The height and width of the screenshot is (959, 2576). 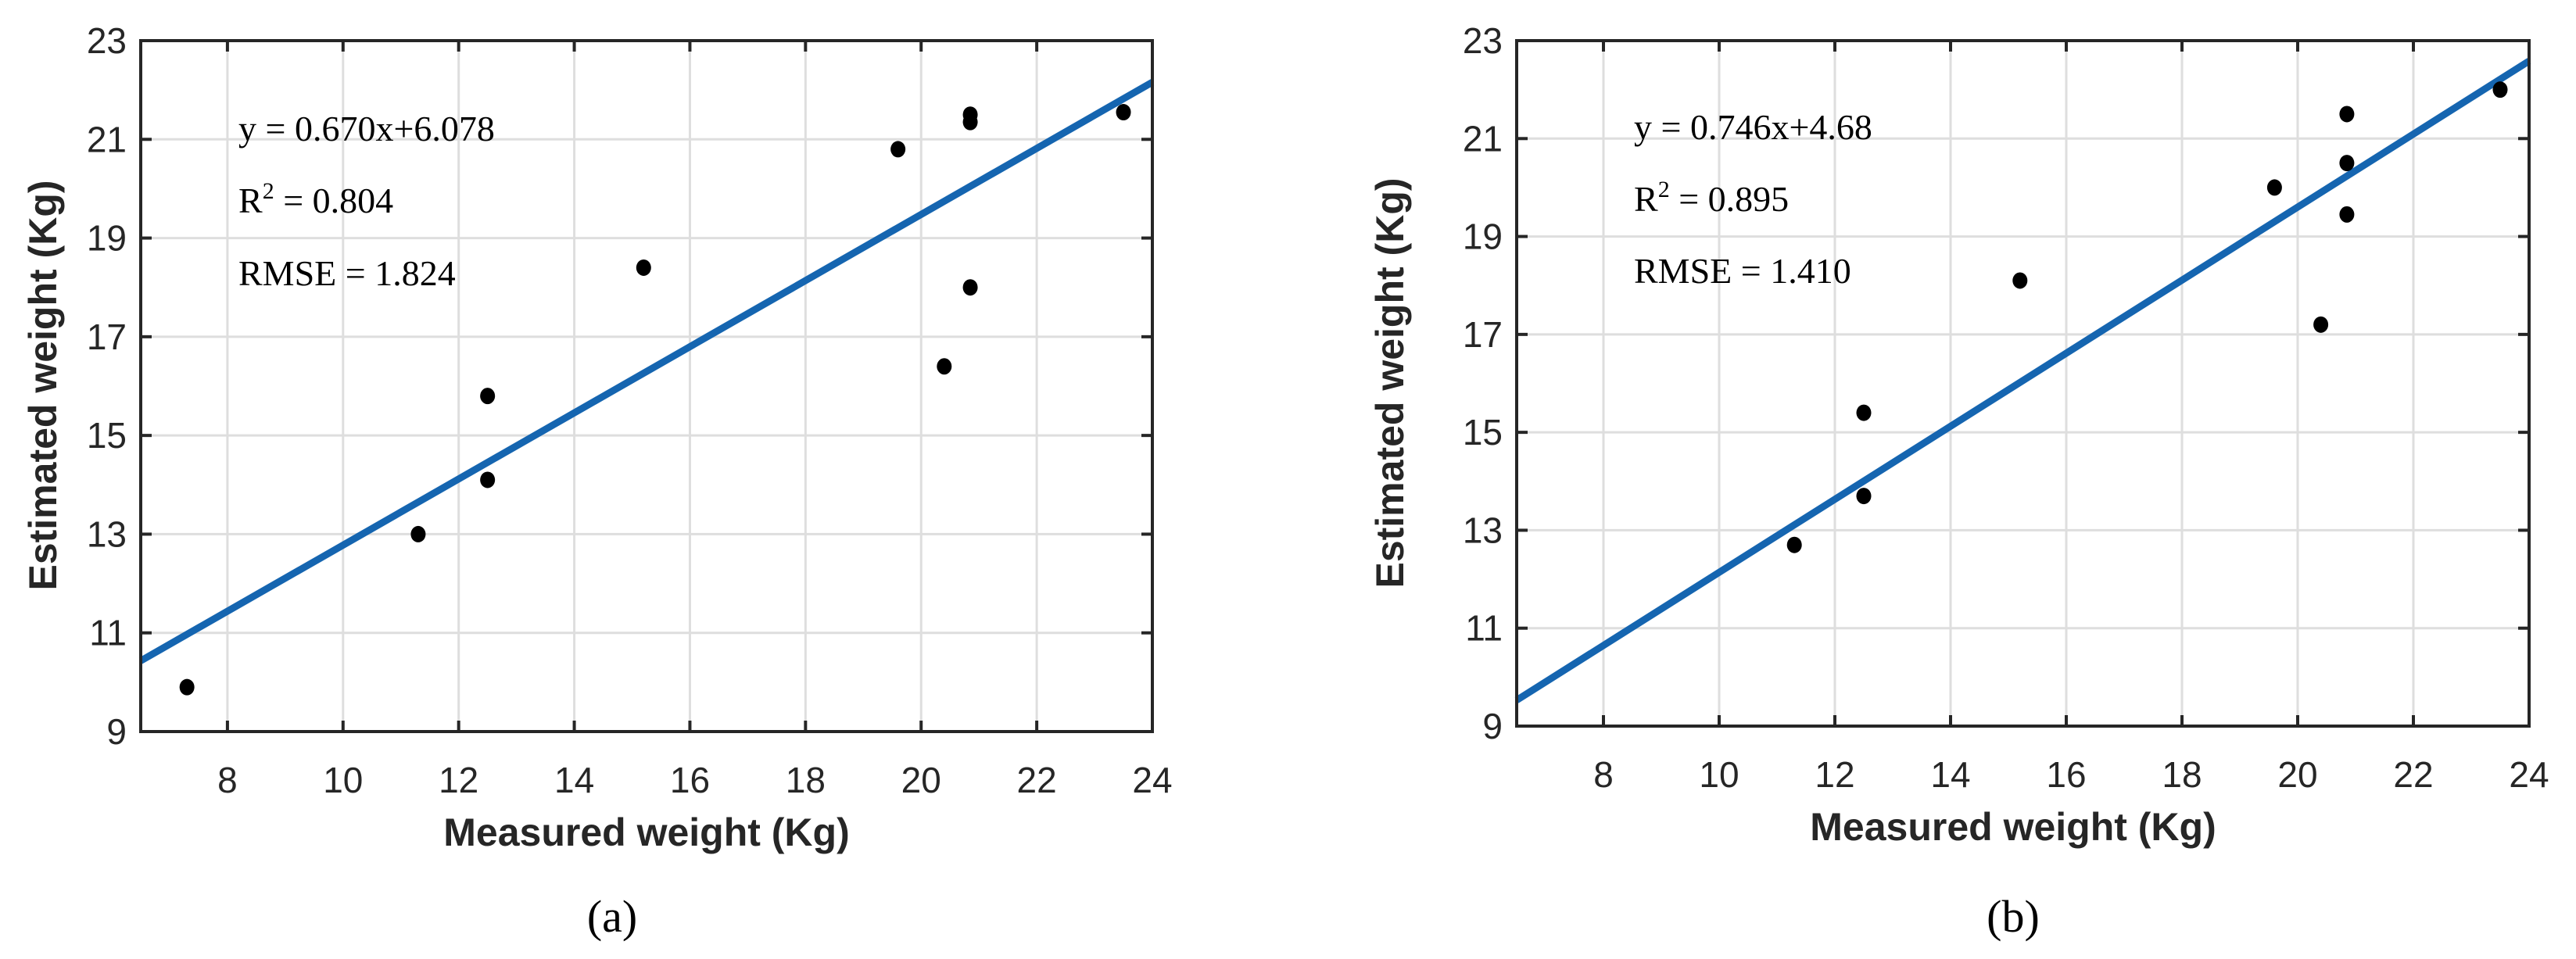 I want to click on r-squared: R2 = 0.895, so click(x=1711, y=198).